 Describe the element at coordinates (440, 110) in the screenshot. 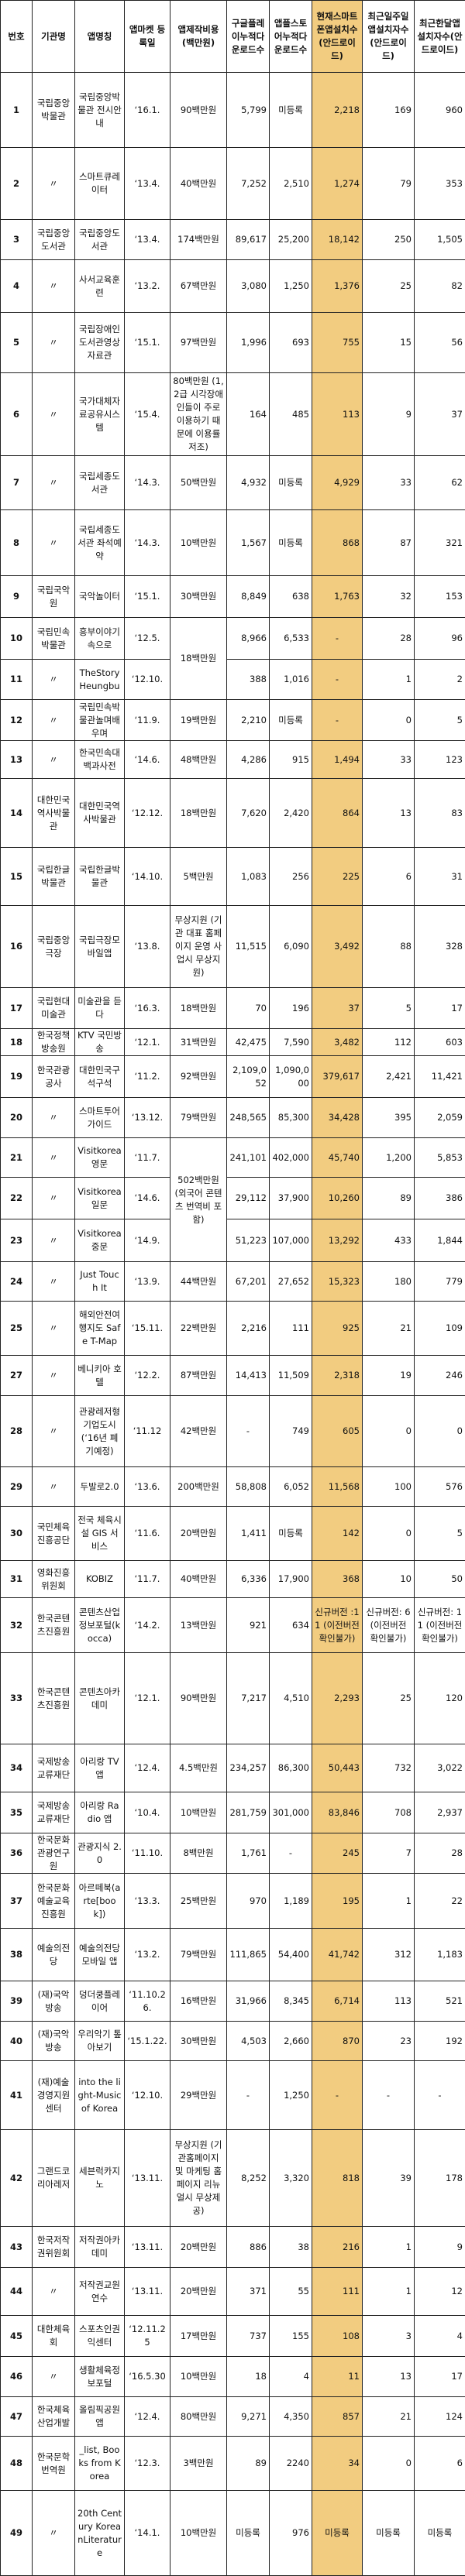

I see `cell-monthly-installs: 960` at that location.